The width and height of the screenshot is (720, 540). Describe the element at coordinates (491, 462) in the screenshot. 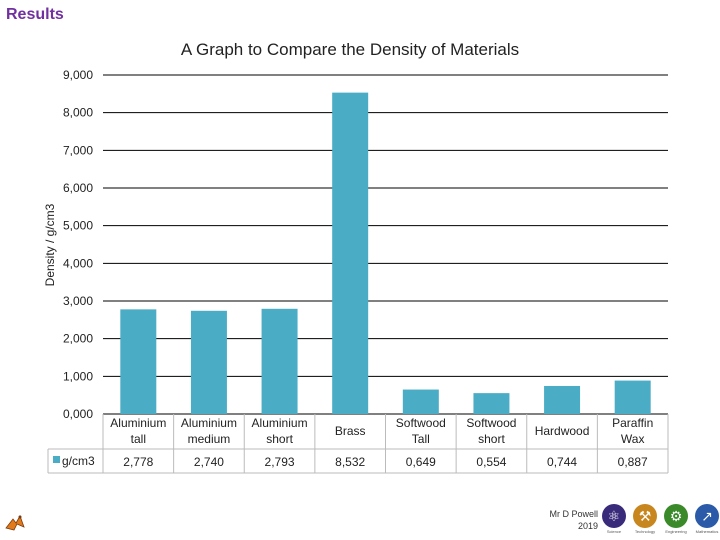

I see `data-value-label: 0,554` at that location.